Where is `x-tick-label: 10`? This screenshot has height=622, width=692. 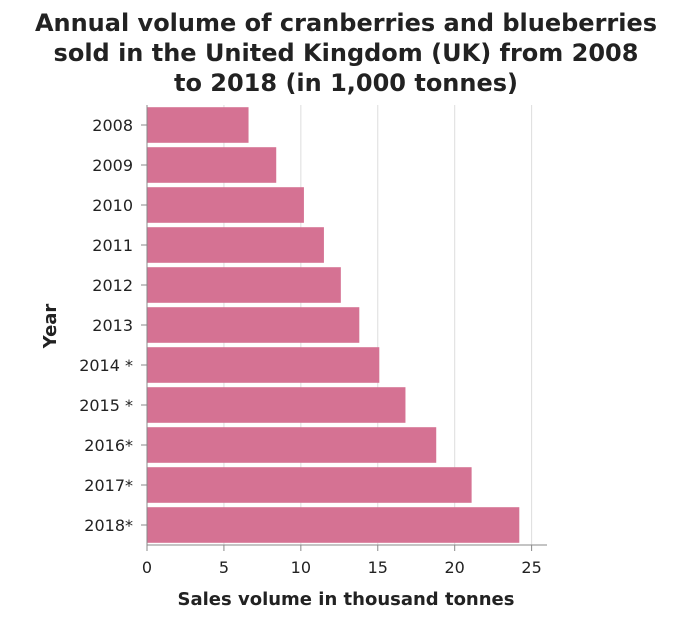 x-tick-label: 10 is located at coordinates (301, 567).